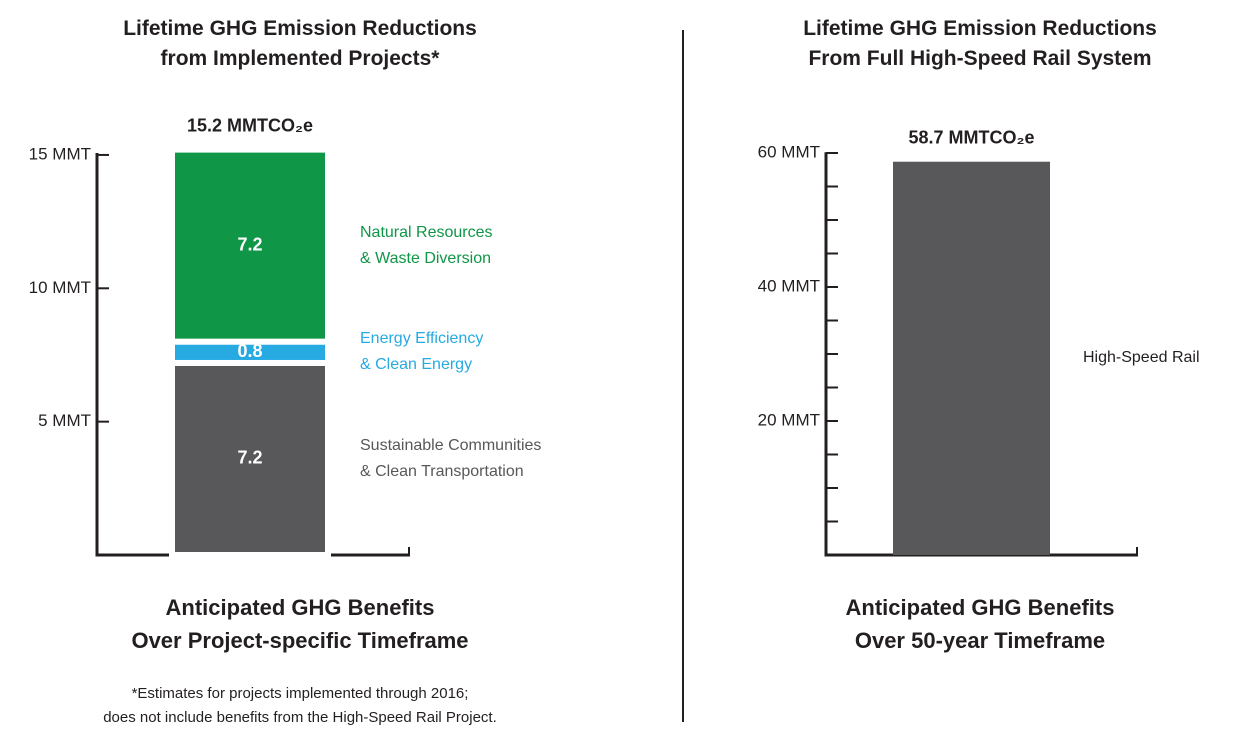 Image resolution: width=1233 pixels, height=738 pixels. Describe the element at coordinates (250, 125) in the screenshot. I see `total-label: 15.2 MMTCO₂e` at that location.